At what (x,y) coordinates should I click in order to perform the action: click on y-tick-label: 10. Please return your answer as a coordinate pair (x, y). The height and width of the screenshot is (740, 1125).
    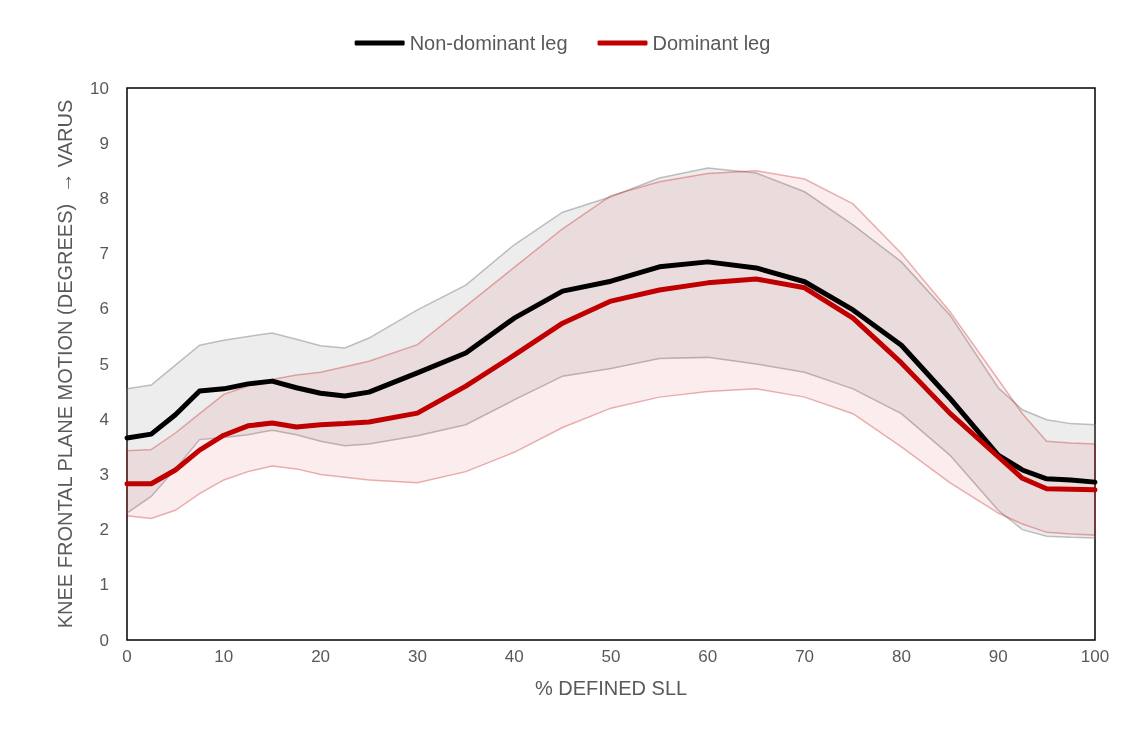
    Looking at the image, I should click on (99, 88).